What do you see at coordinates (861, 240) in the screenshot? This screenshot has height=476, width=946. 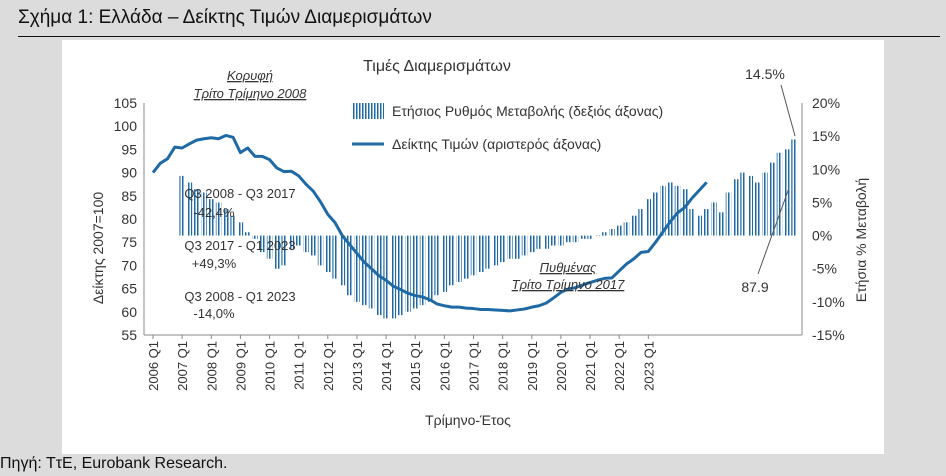 I see `y-axis-right-title: Ετήσια % Μεταβολή` at bounding box center [861, 240].